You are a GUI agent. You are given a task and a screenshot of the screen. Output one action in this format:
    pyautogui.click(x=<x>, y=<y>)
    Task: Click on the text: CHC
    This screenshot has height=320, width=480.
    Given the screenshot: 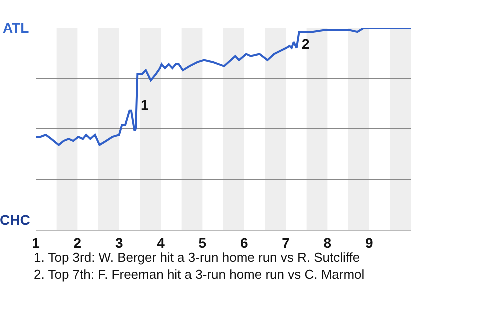 What is the action you would take?
    pyautogui.click(x=15, y=220)
    